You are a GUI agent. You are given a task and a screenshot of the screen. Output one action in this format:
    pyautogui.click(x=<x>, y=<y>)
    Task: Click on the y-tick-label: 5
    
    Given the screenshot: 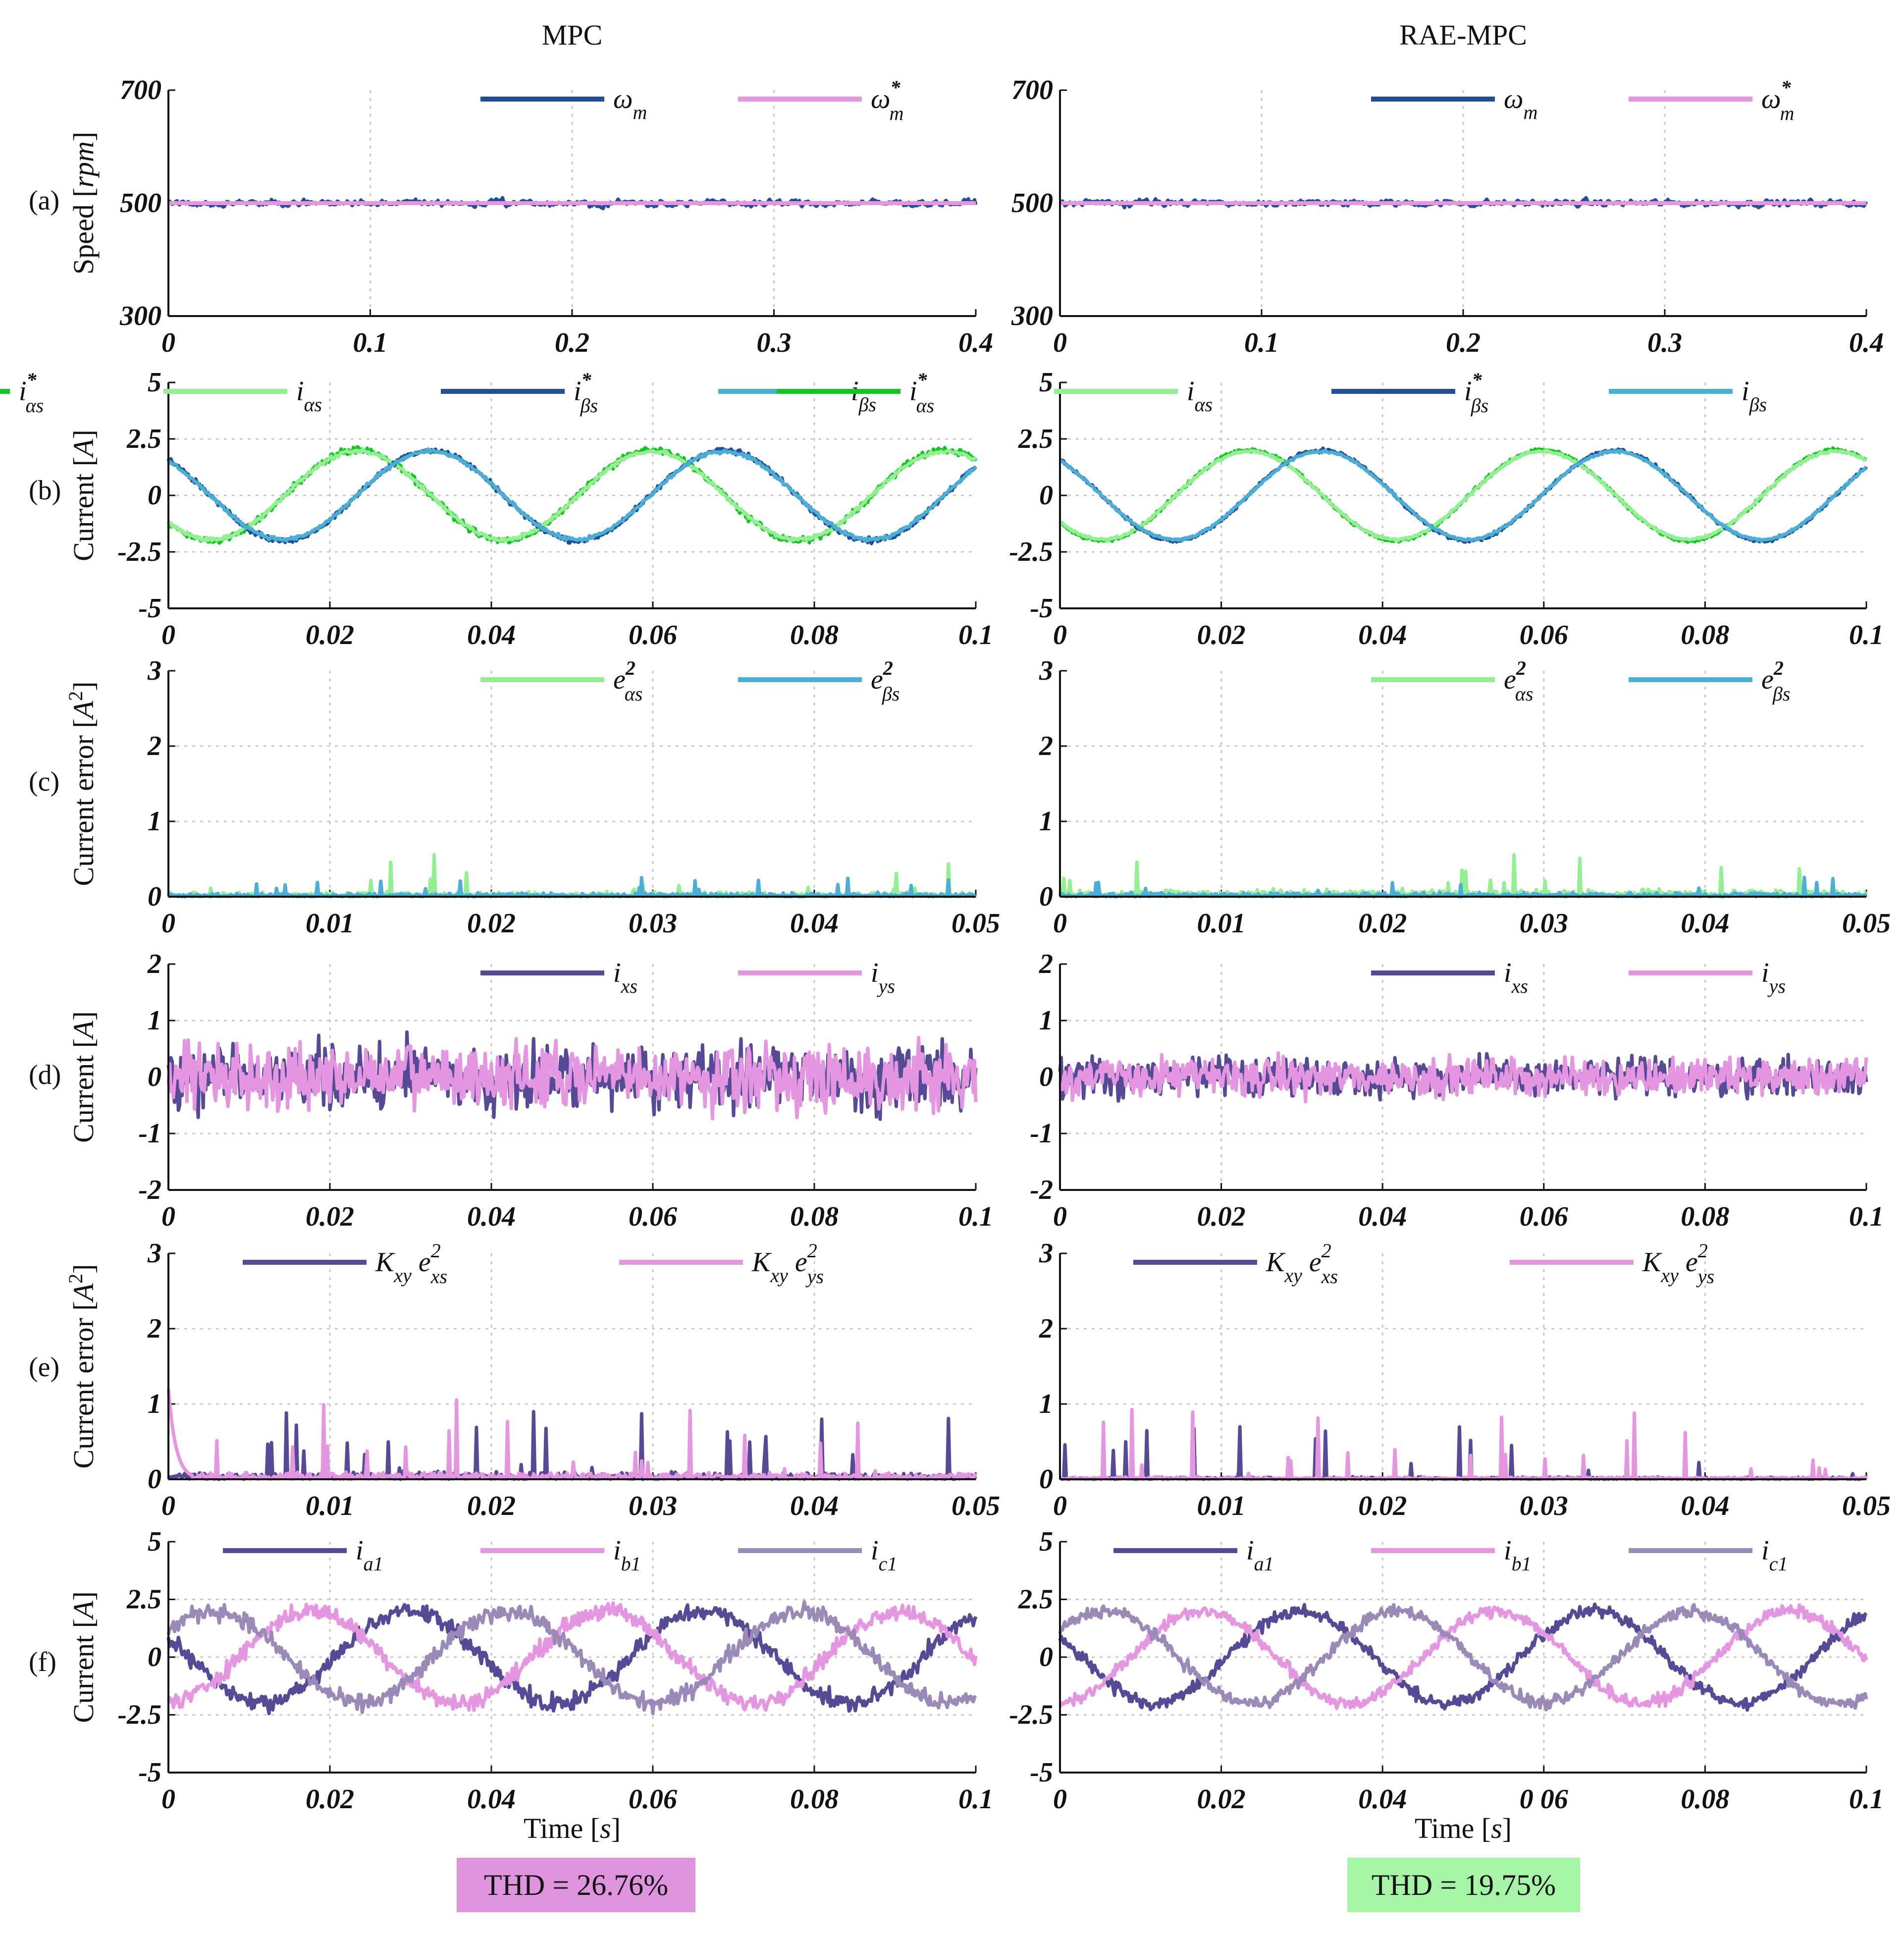 What is the action you would take?
    pyautogui.click(x=154, y=1541)
    